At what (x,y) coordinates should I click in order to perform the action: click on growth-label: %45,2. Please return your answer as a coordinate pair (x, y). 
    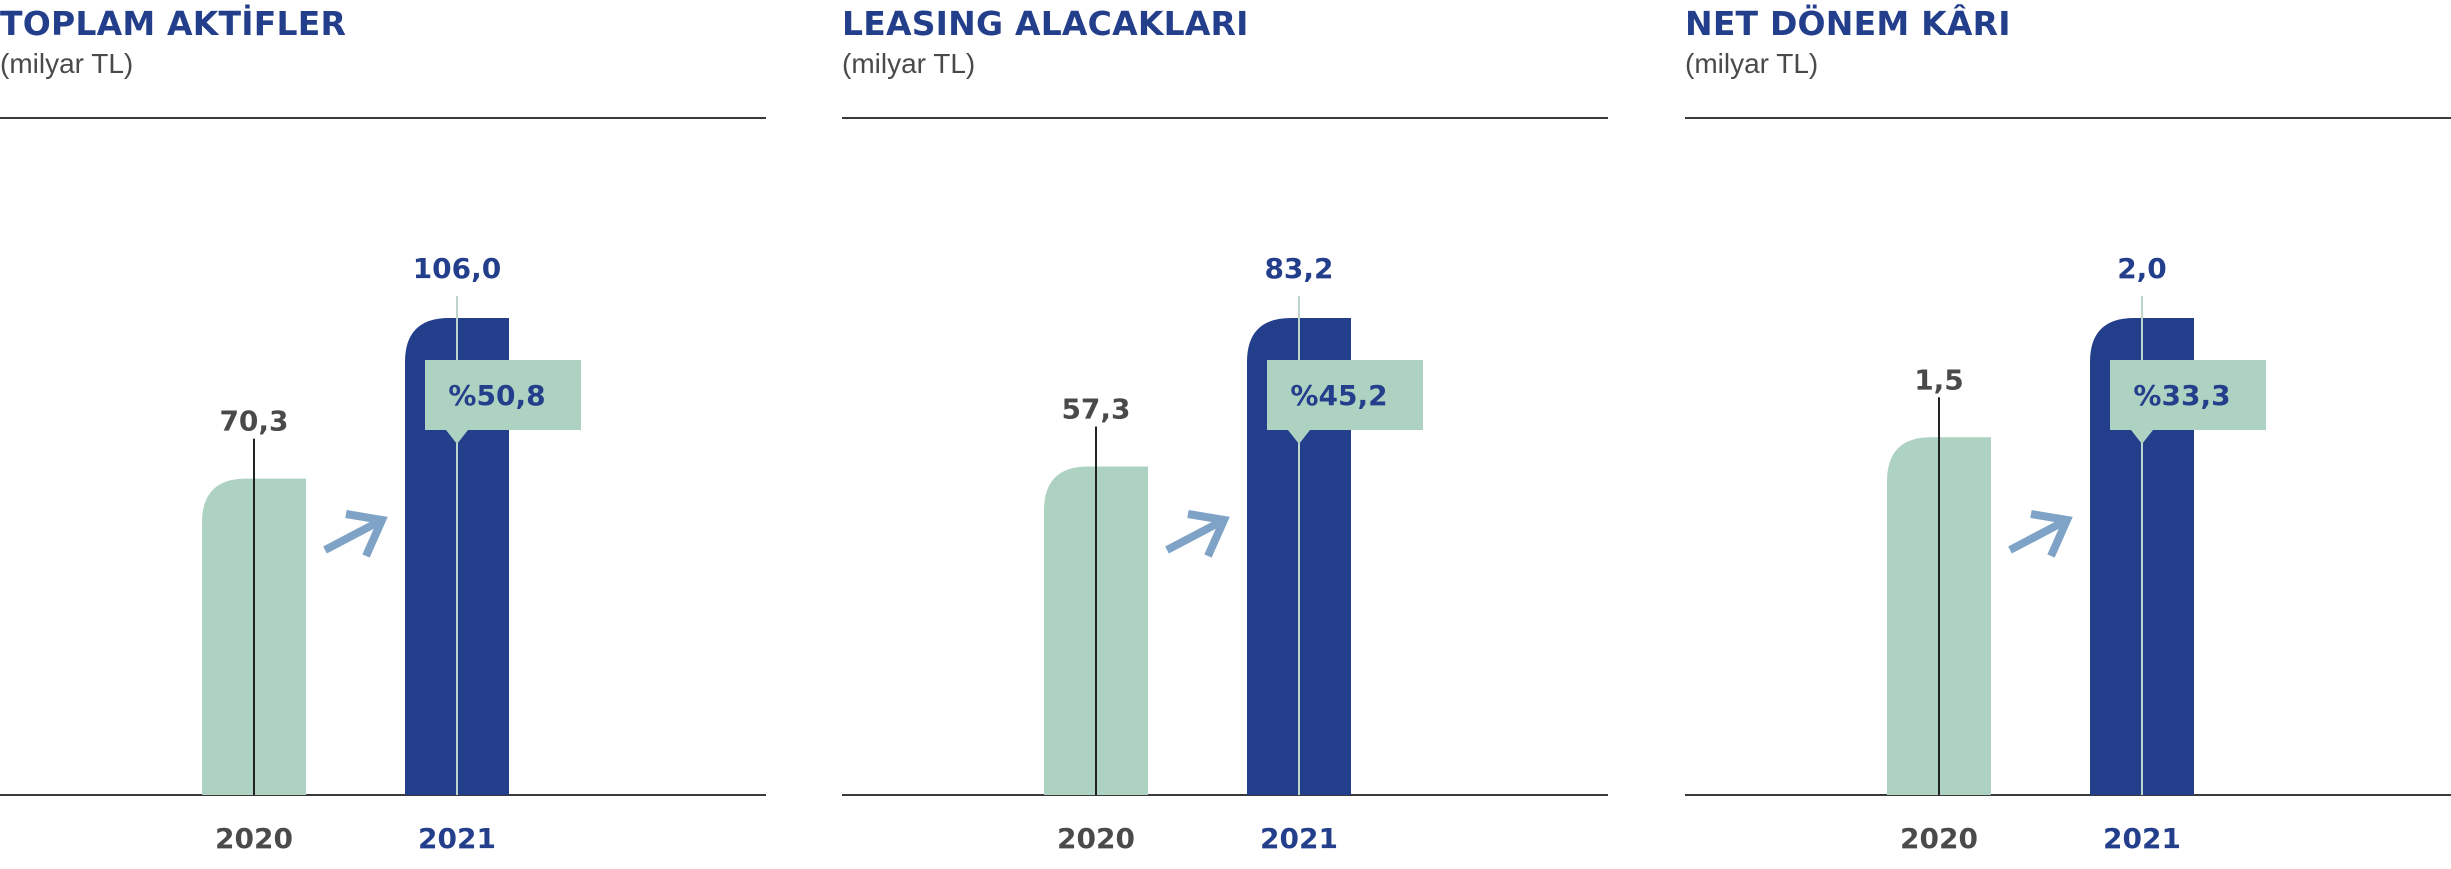
    Looking at the image, I should click on (1338, 395).